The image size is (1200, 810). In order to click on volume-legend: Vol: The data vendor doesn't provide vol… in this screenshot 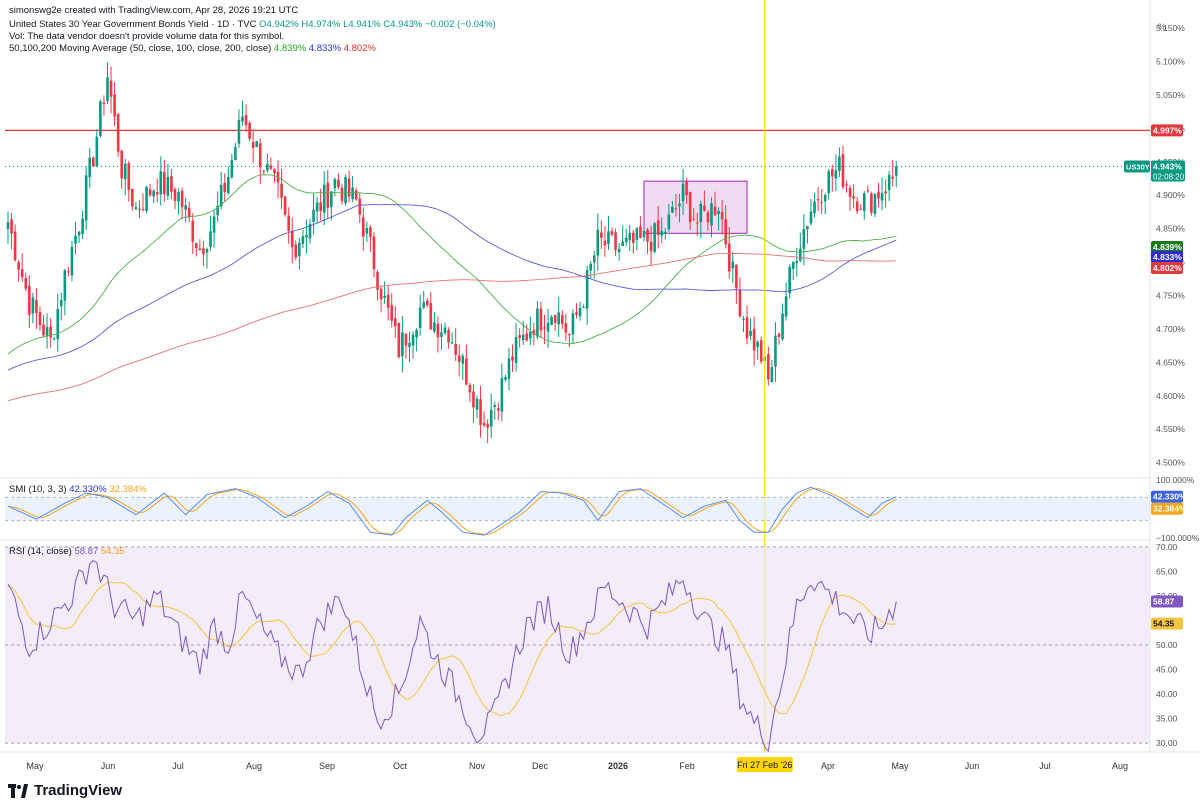, I will do `click(146, 37)`.